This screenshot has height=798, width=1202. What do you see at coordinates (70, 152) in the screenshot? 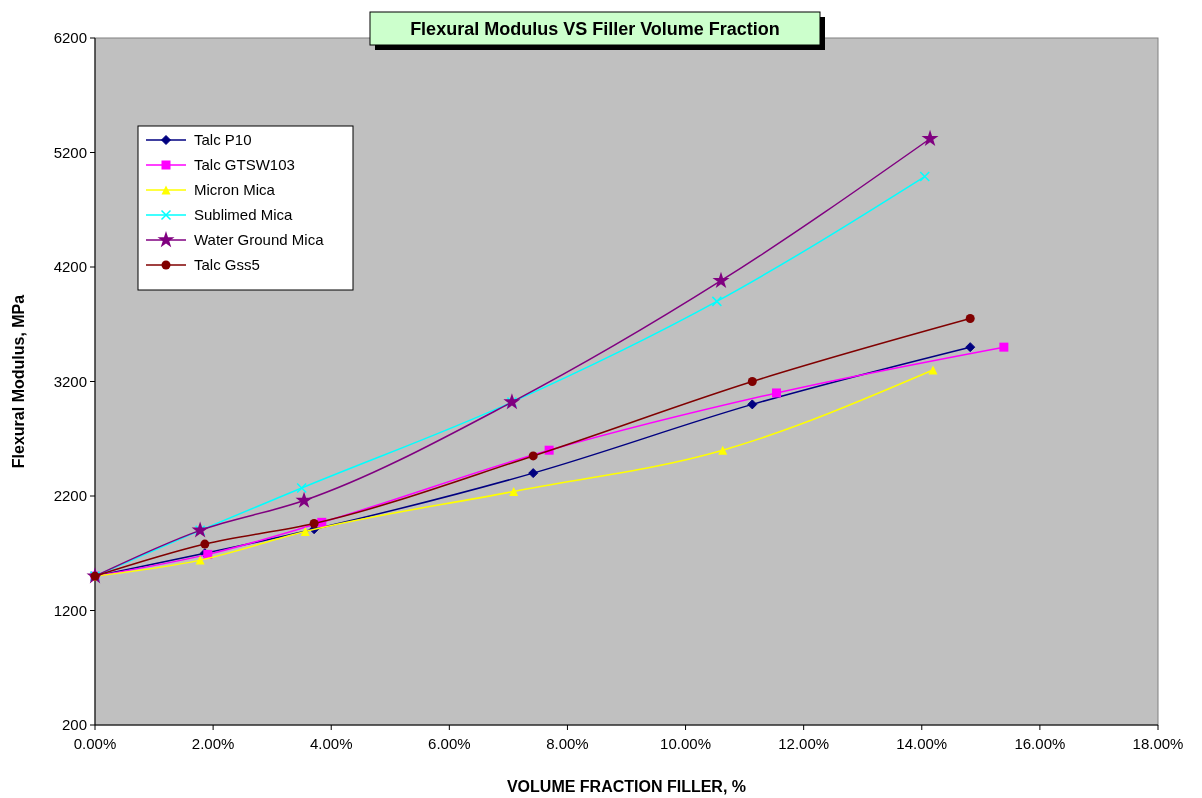
I see `y-tick-label: 5200` at bounding box center [70, 152].